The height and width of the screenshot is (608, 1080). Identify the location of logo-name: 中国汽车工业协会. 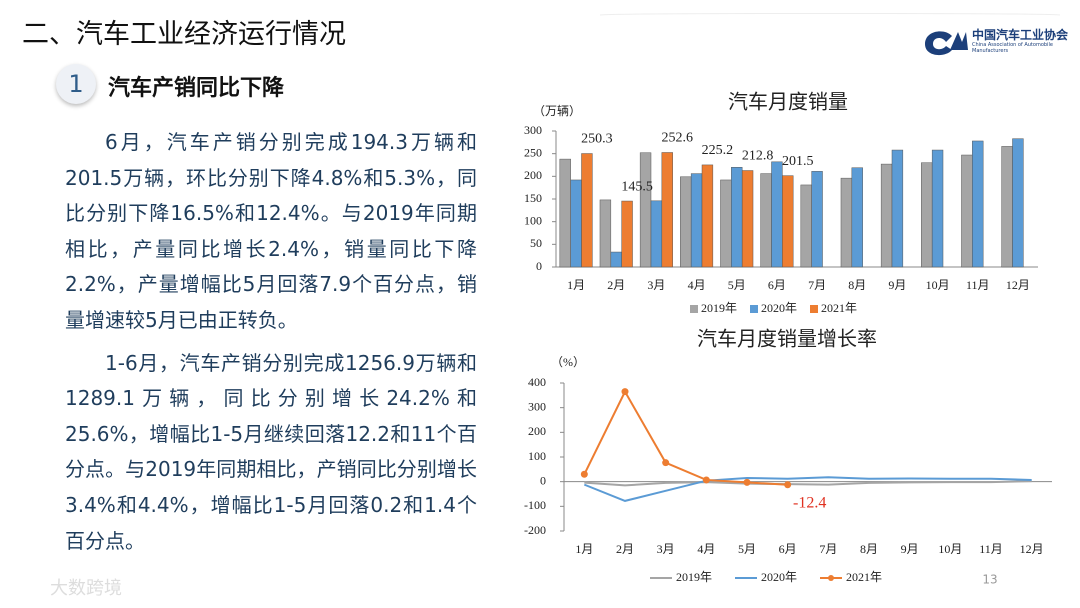
(1020, 35).